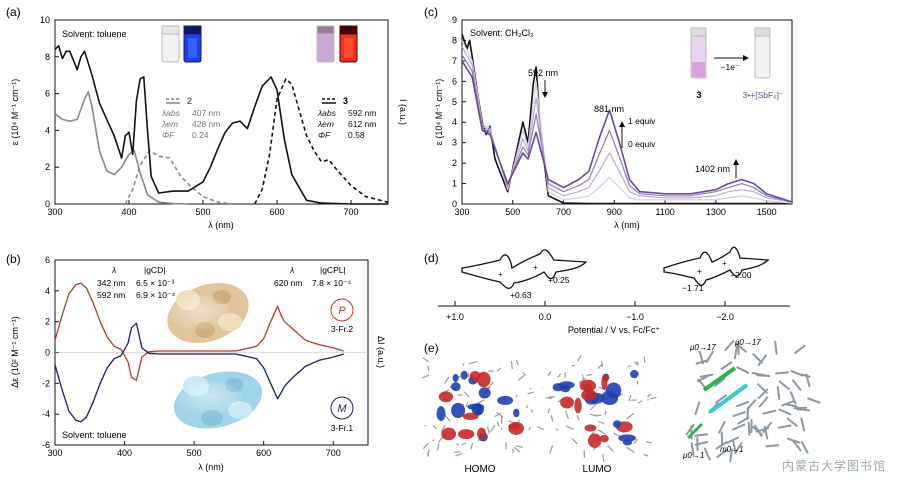 This screenshot has width=900, height=494. What do you see at coordinates (94, 34) in the screenshot?
I see `panel-a-solvent: Solvent: toluene` at bounding box center [94, 34].